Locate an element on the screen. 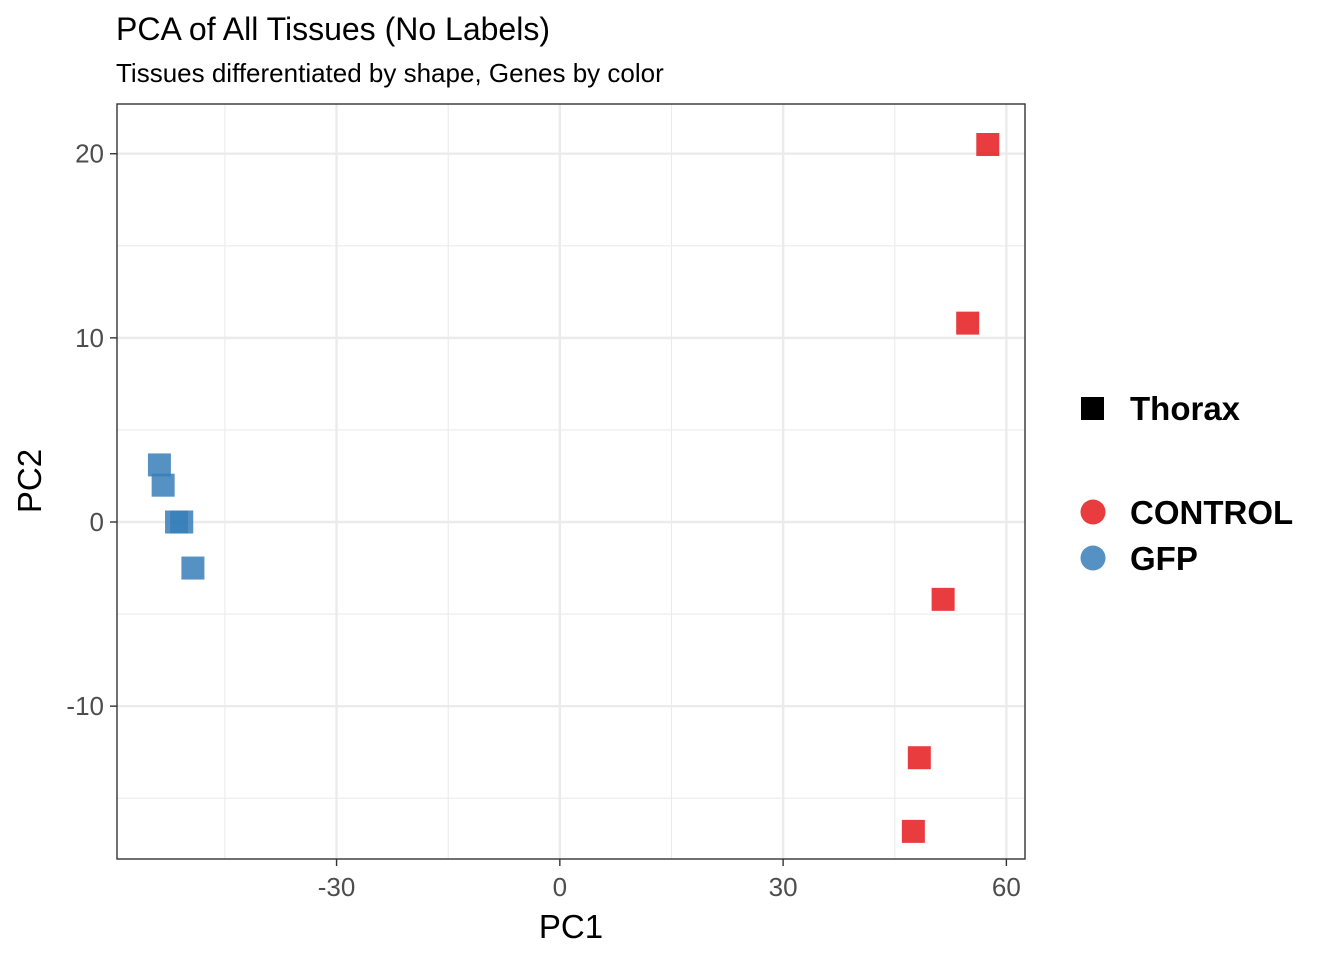  y-axis-title: PC2 is located at coordinates (29, 481).